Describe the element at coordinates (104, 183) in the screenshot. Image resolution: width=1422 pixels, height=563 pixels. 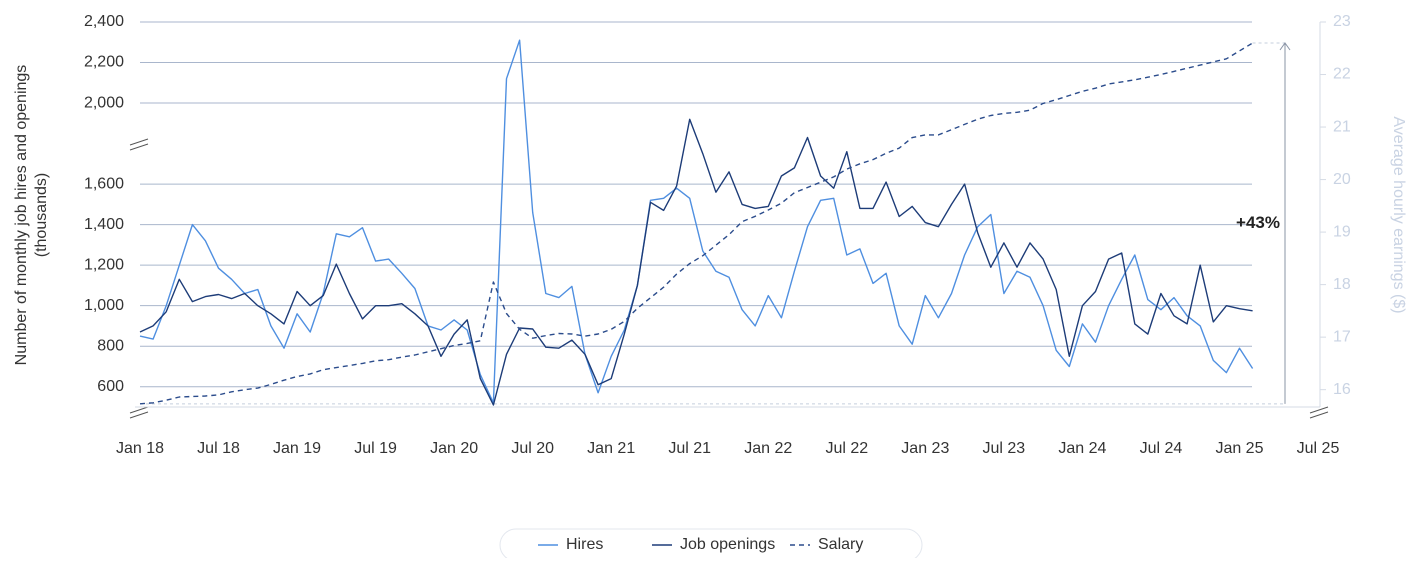
I see `y-tick-label: 1,600` at that location.